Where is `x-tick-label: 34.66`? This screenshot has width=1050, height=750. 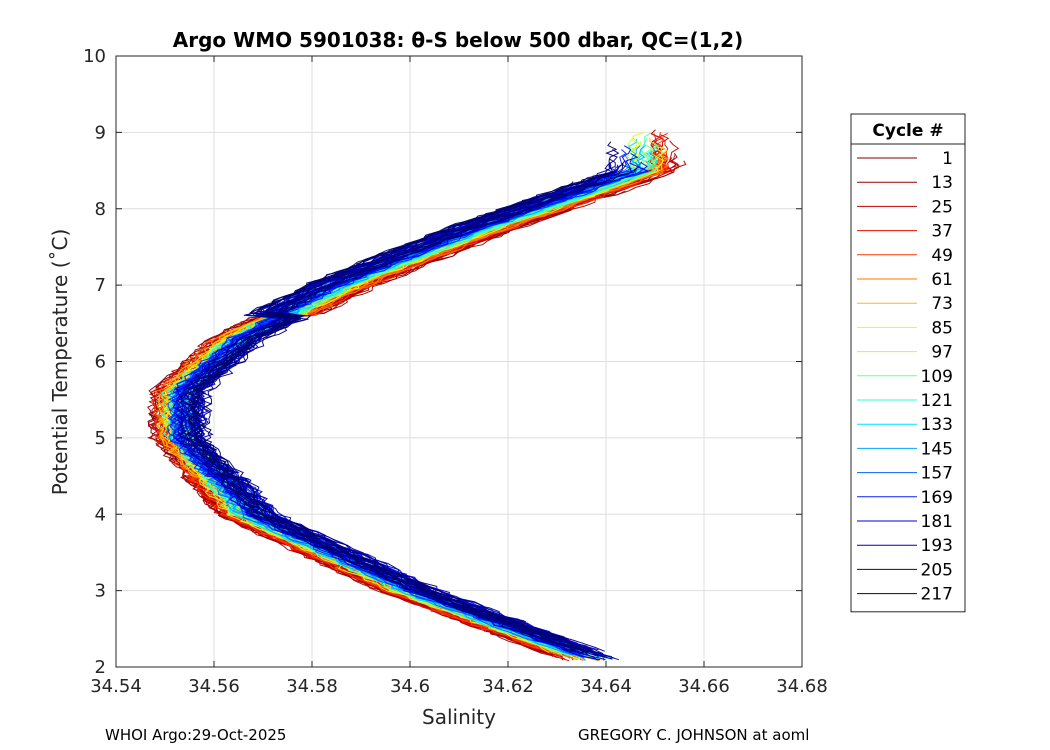
x-tick-label: 34.66 is located at coordinates (704, 686).